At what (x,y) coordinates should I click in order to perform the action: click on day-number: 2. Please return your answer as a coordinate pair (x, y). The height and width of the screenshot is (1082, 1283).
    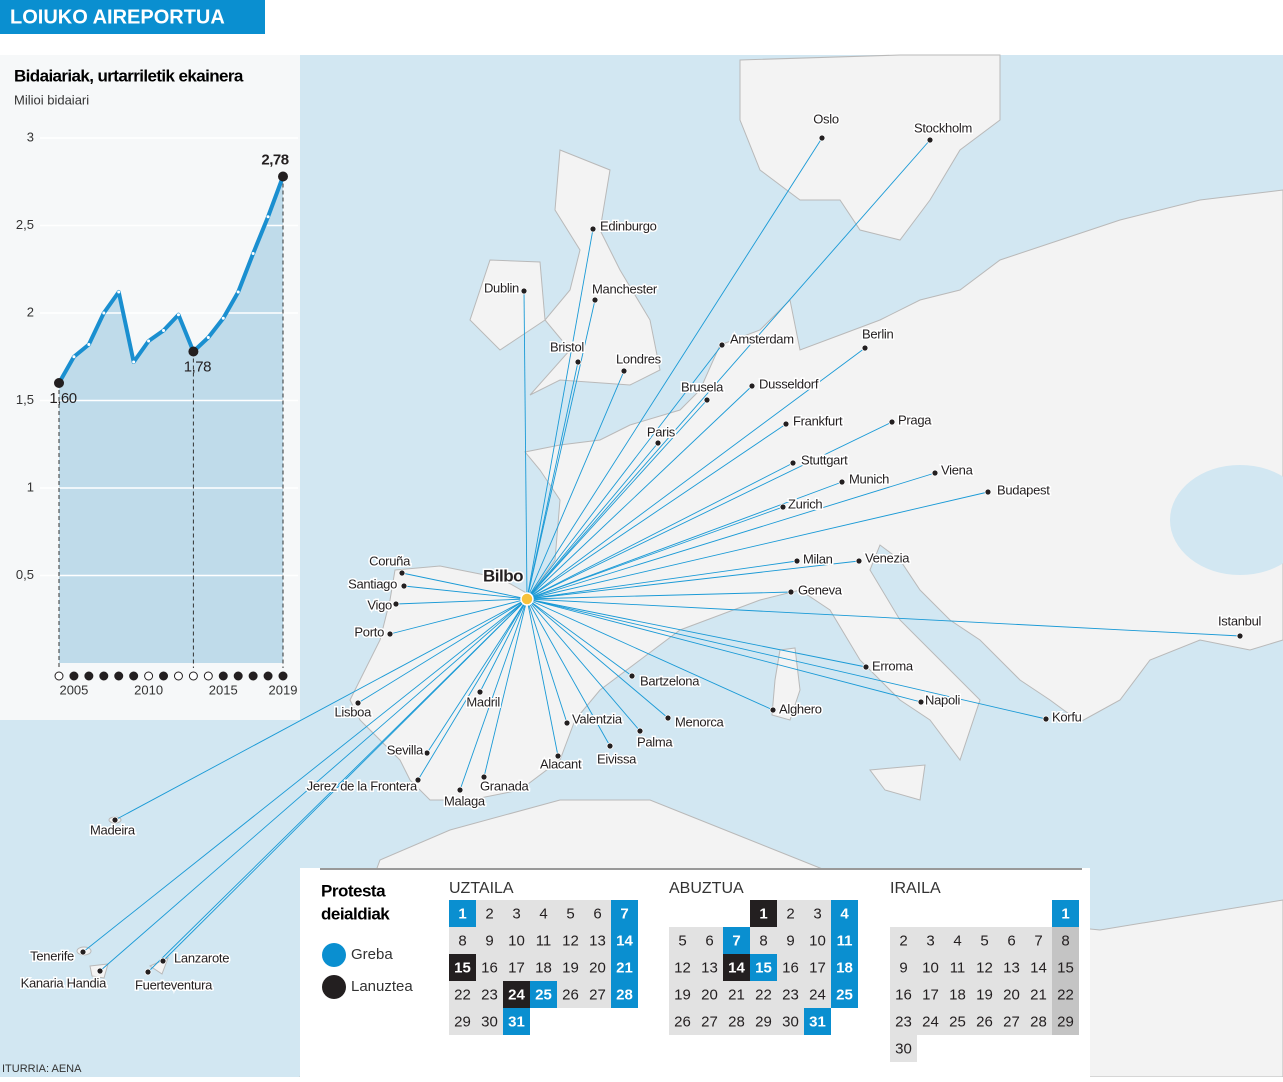
    Looking at the image, I should click on (790, 913).